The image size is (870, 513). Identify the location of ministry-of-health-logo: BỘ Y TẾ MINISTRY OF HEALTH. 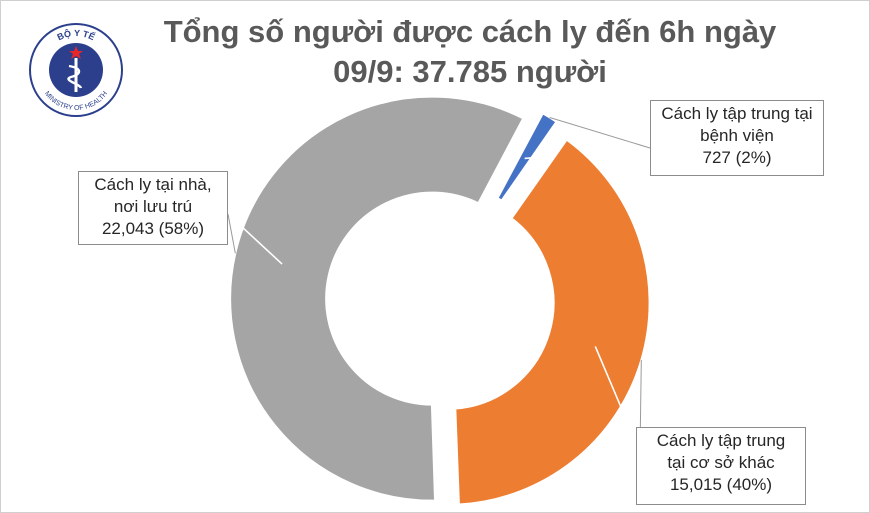
(76, 70).